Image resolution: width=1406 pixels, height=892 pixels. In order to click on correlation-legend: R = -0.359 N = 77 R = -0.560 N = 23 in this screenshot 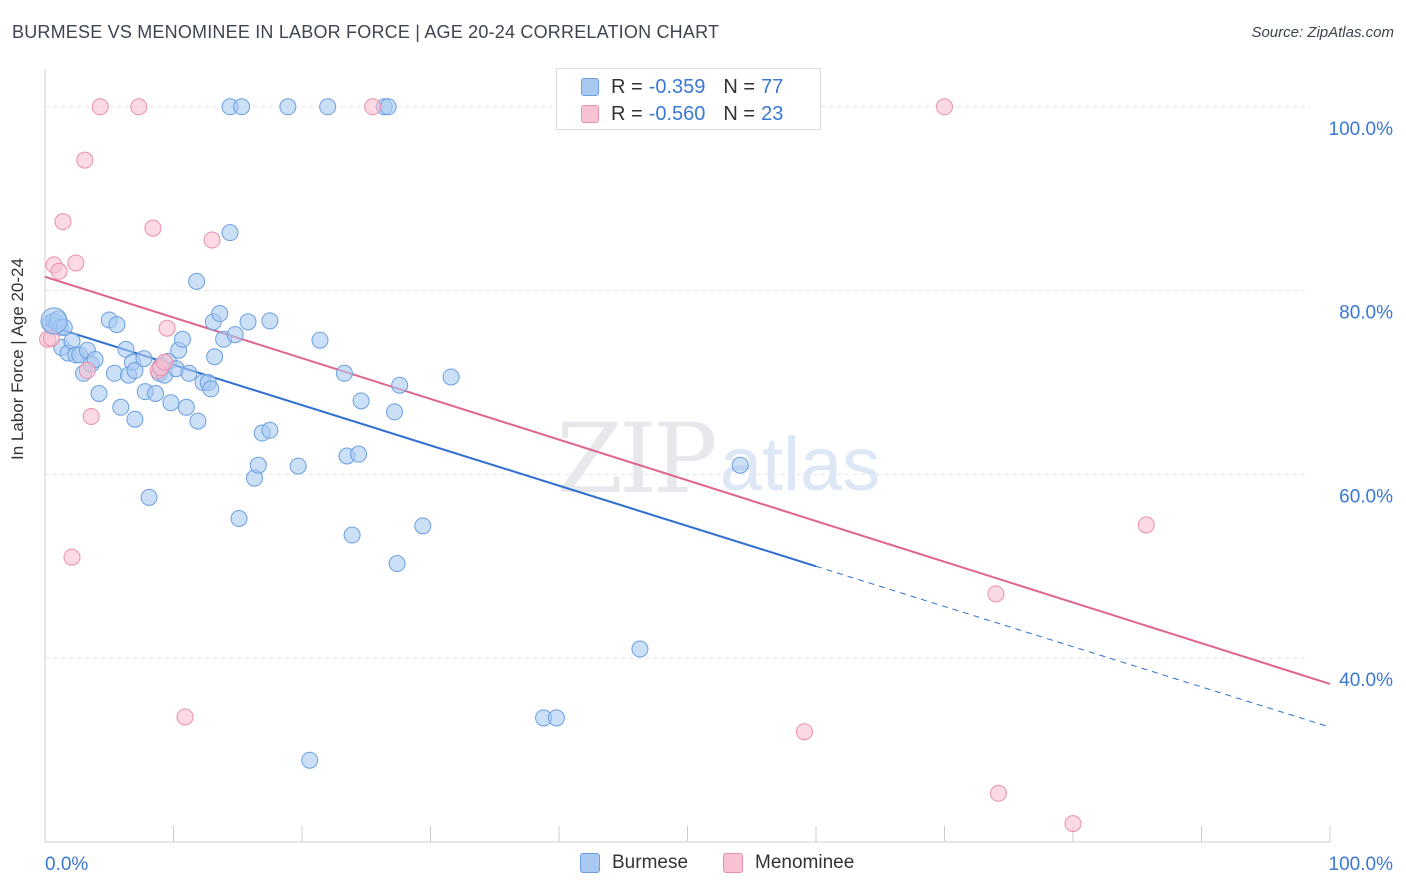, I will do `click(688, 99)`.